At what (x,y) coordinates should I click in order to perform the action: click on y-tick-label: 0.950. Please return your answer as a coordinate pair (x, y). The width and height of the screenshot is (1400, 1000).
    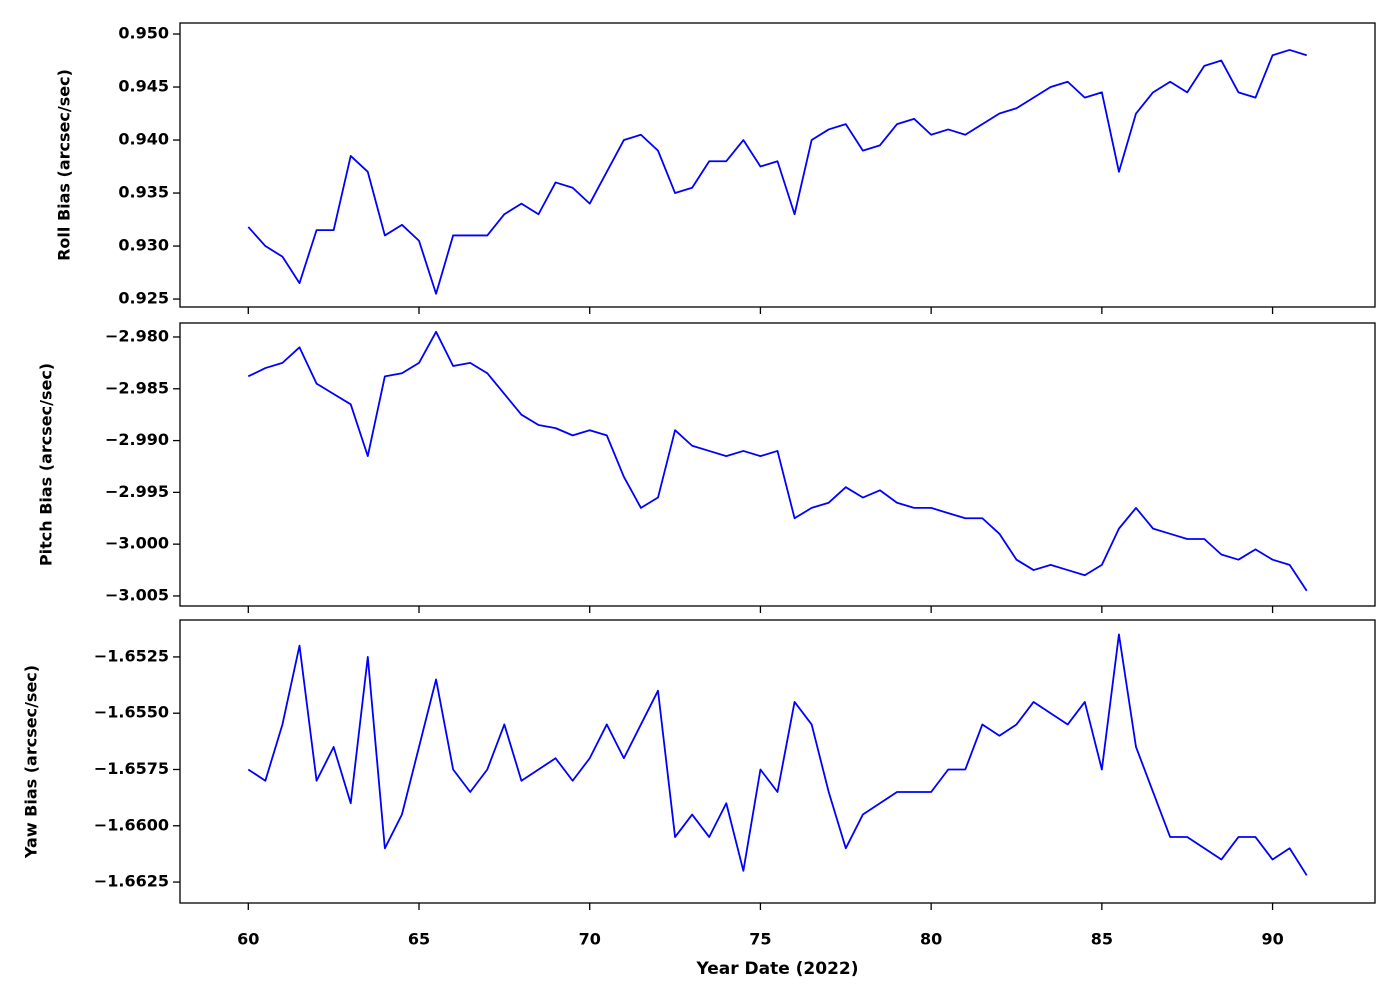
    Looking at the image, I should click on (143, 33).